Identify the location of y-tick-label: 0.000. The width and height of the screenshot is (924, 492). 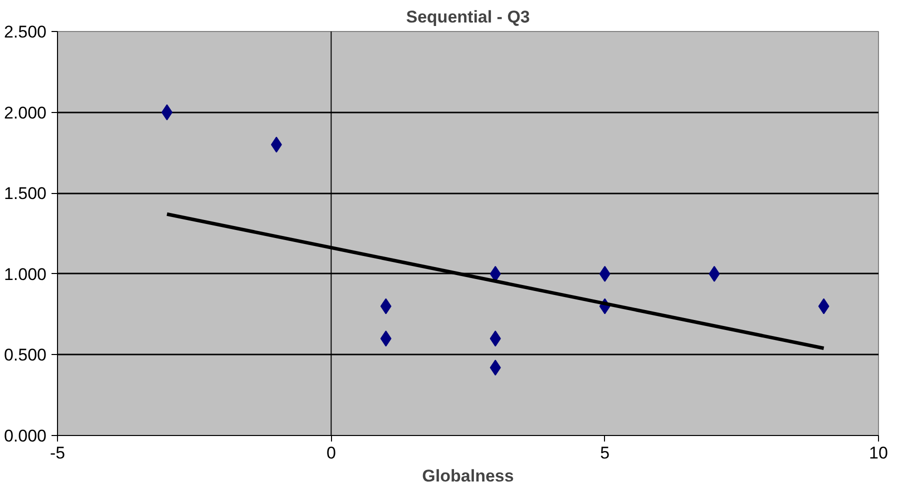
(25, 436).